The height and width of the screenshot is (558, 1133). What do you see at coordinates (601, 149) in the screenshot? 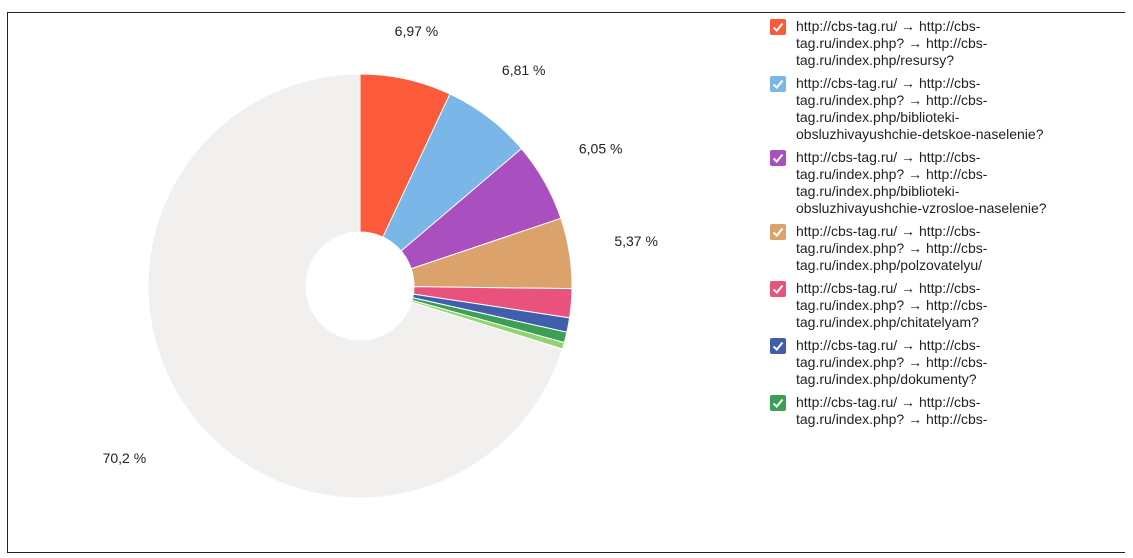
I see `value-label: 6,05 %` at bounding box center [601, 149].